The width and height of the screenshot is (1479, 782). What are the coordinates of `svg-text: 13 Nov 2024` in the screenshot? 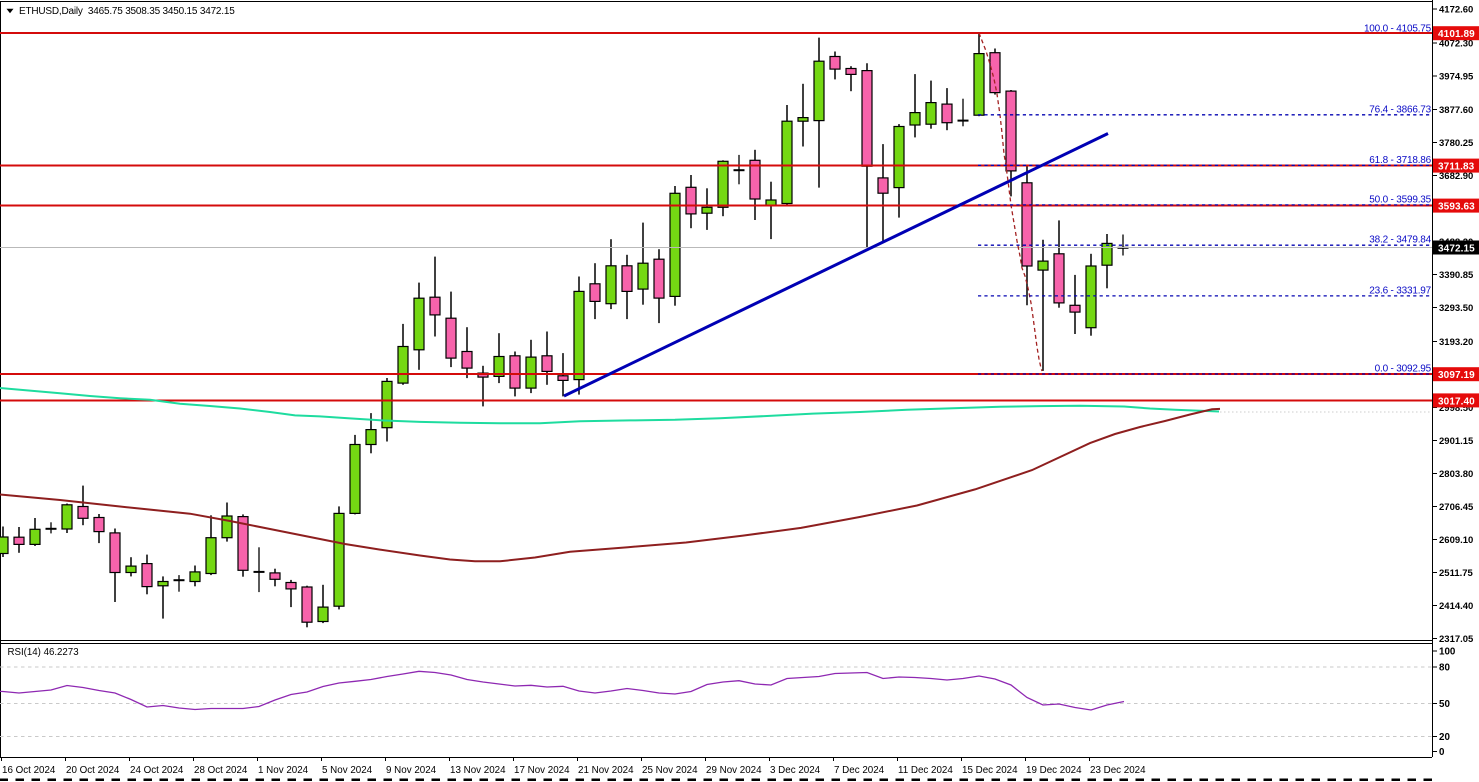 It's located at (478, 770).